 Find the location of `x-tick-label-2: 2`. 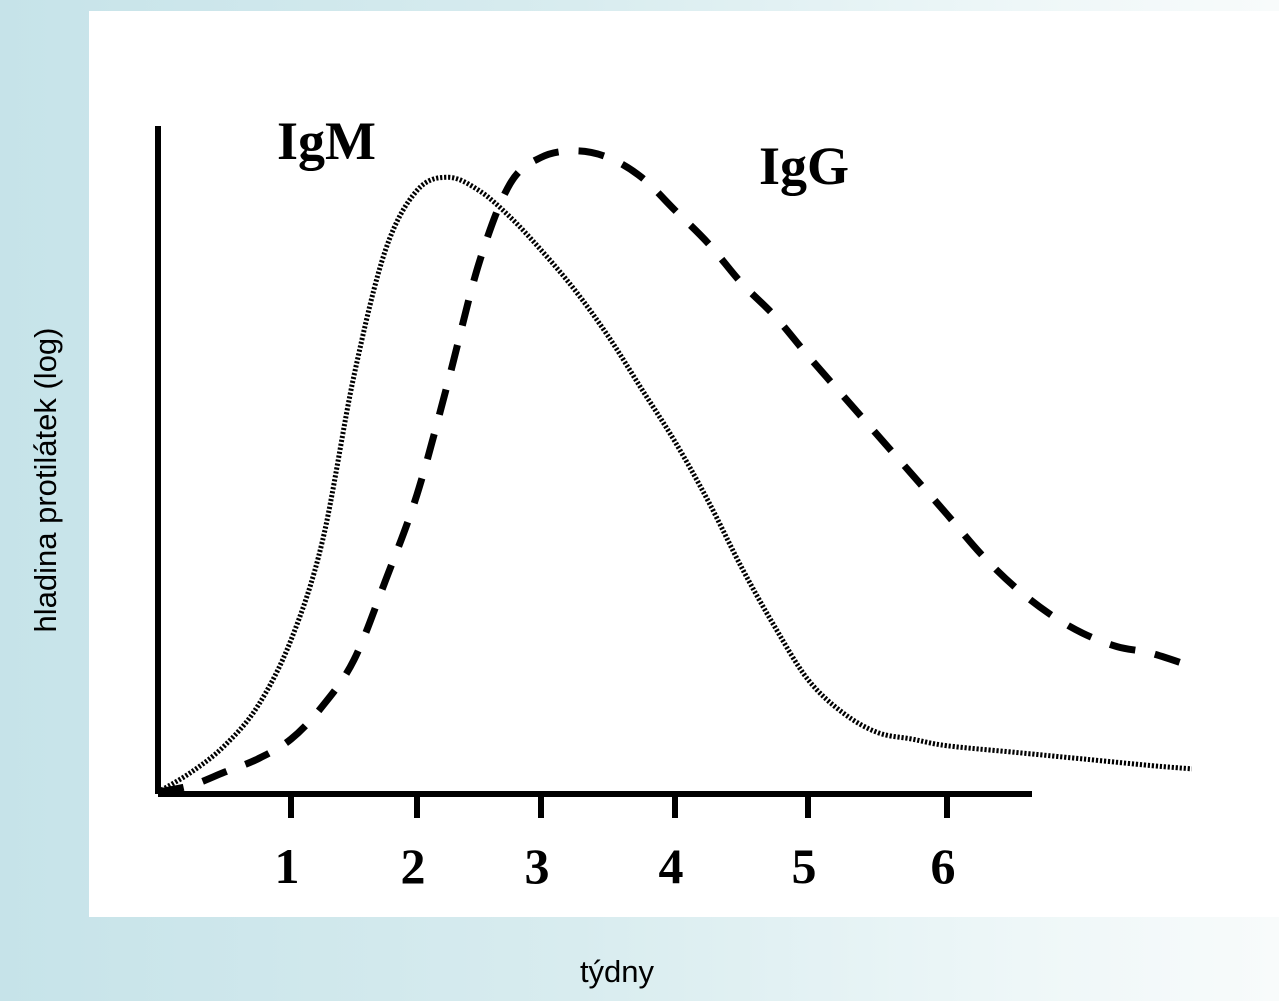

x-tick-label-2: 2 is located at coordinates (413, 866).